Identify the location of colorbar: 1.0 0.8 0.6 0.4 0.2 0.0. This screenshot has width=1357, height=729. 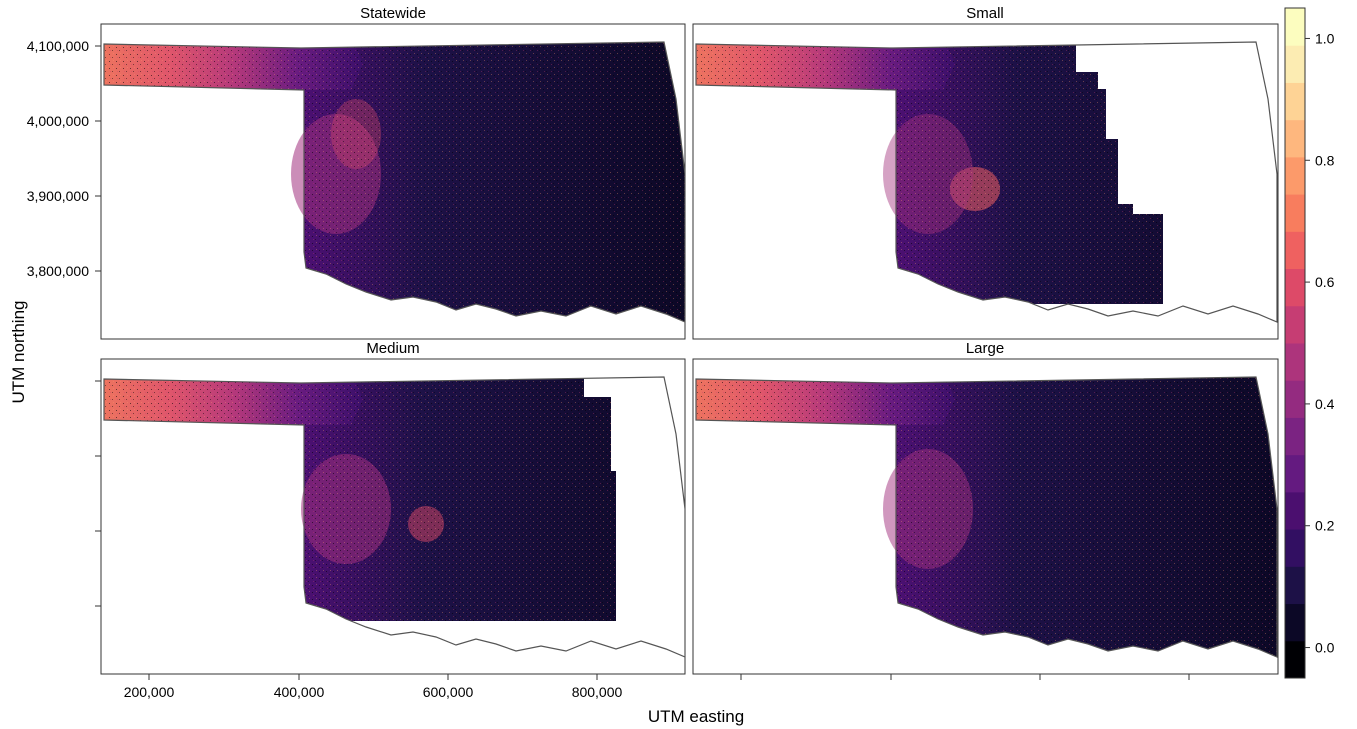
(1309, 343).